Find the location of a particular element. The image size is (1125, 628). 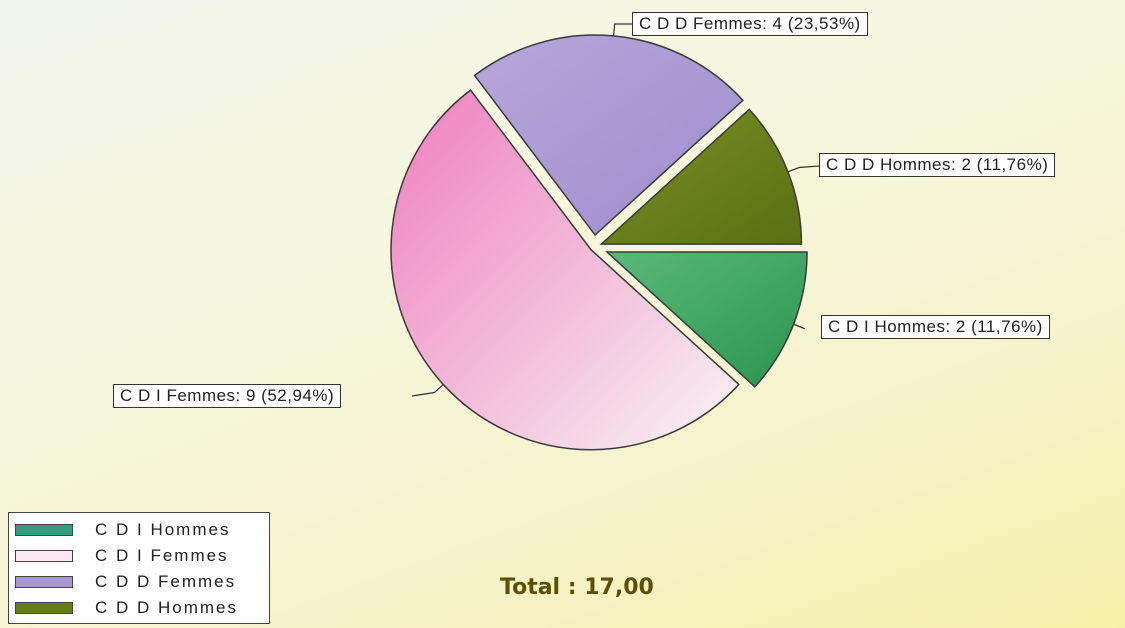

leader-cdd-femmes is located at coordinates (622, 29).